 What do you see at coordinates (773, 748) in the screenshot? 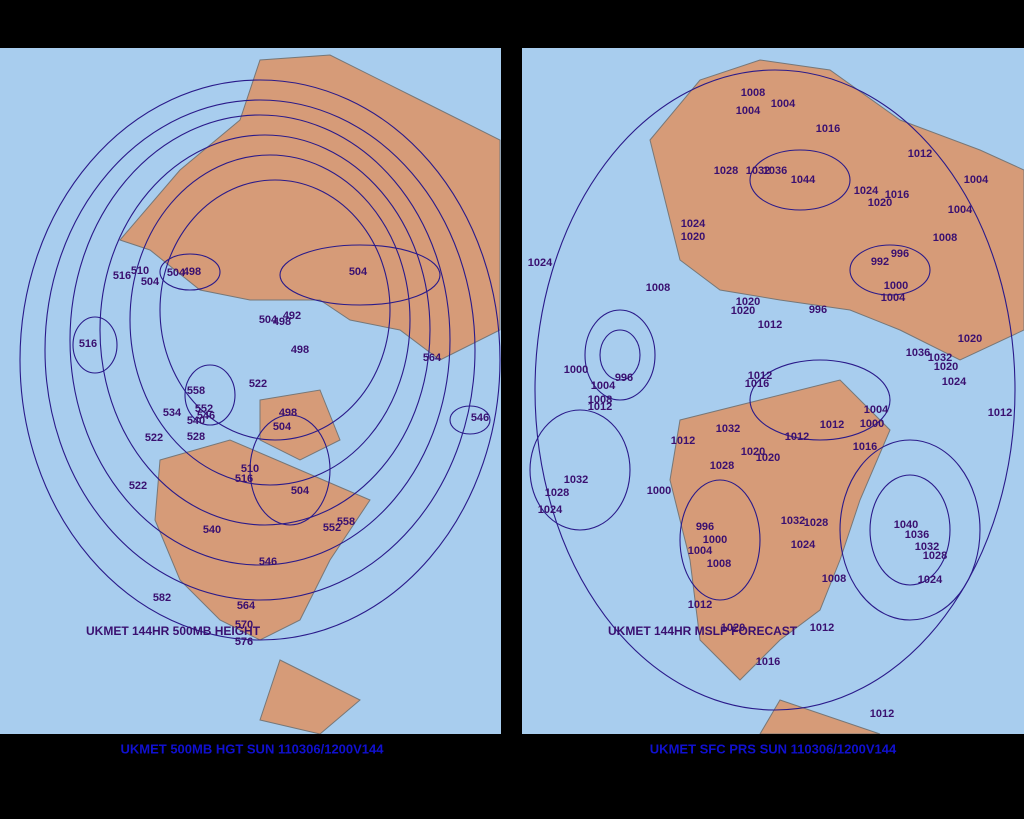
I see `caption: UKMET SFC PRS SUN 110306/1200V144` at bounding box center [773, 748].